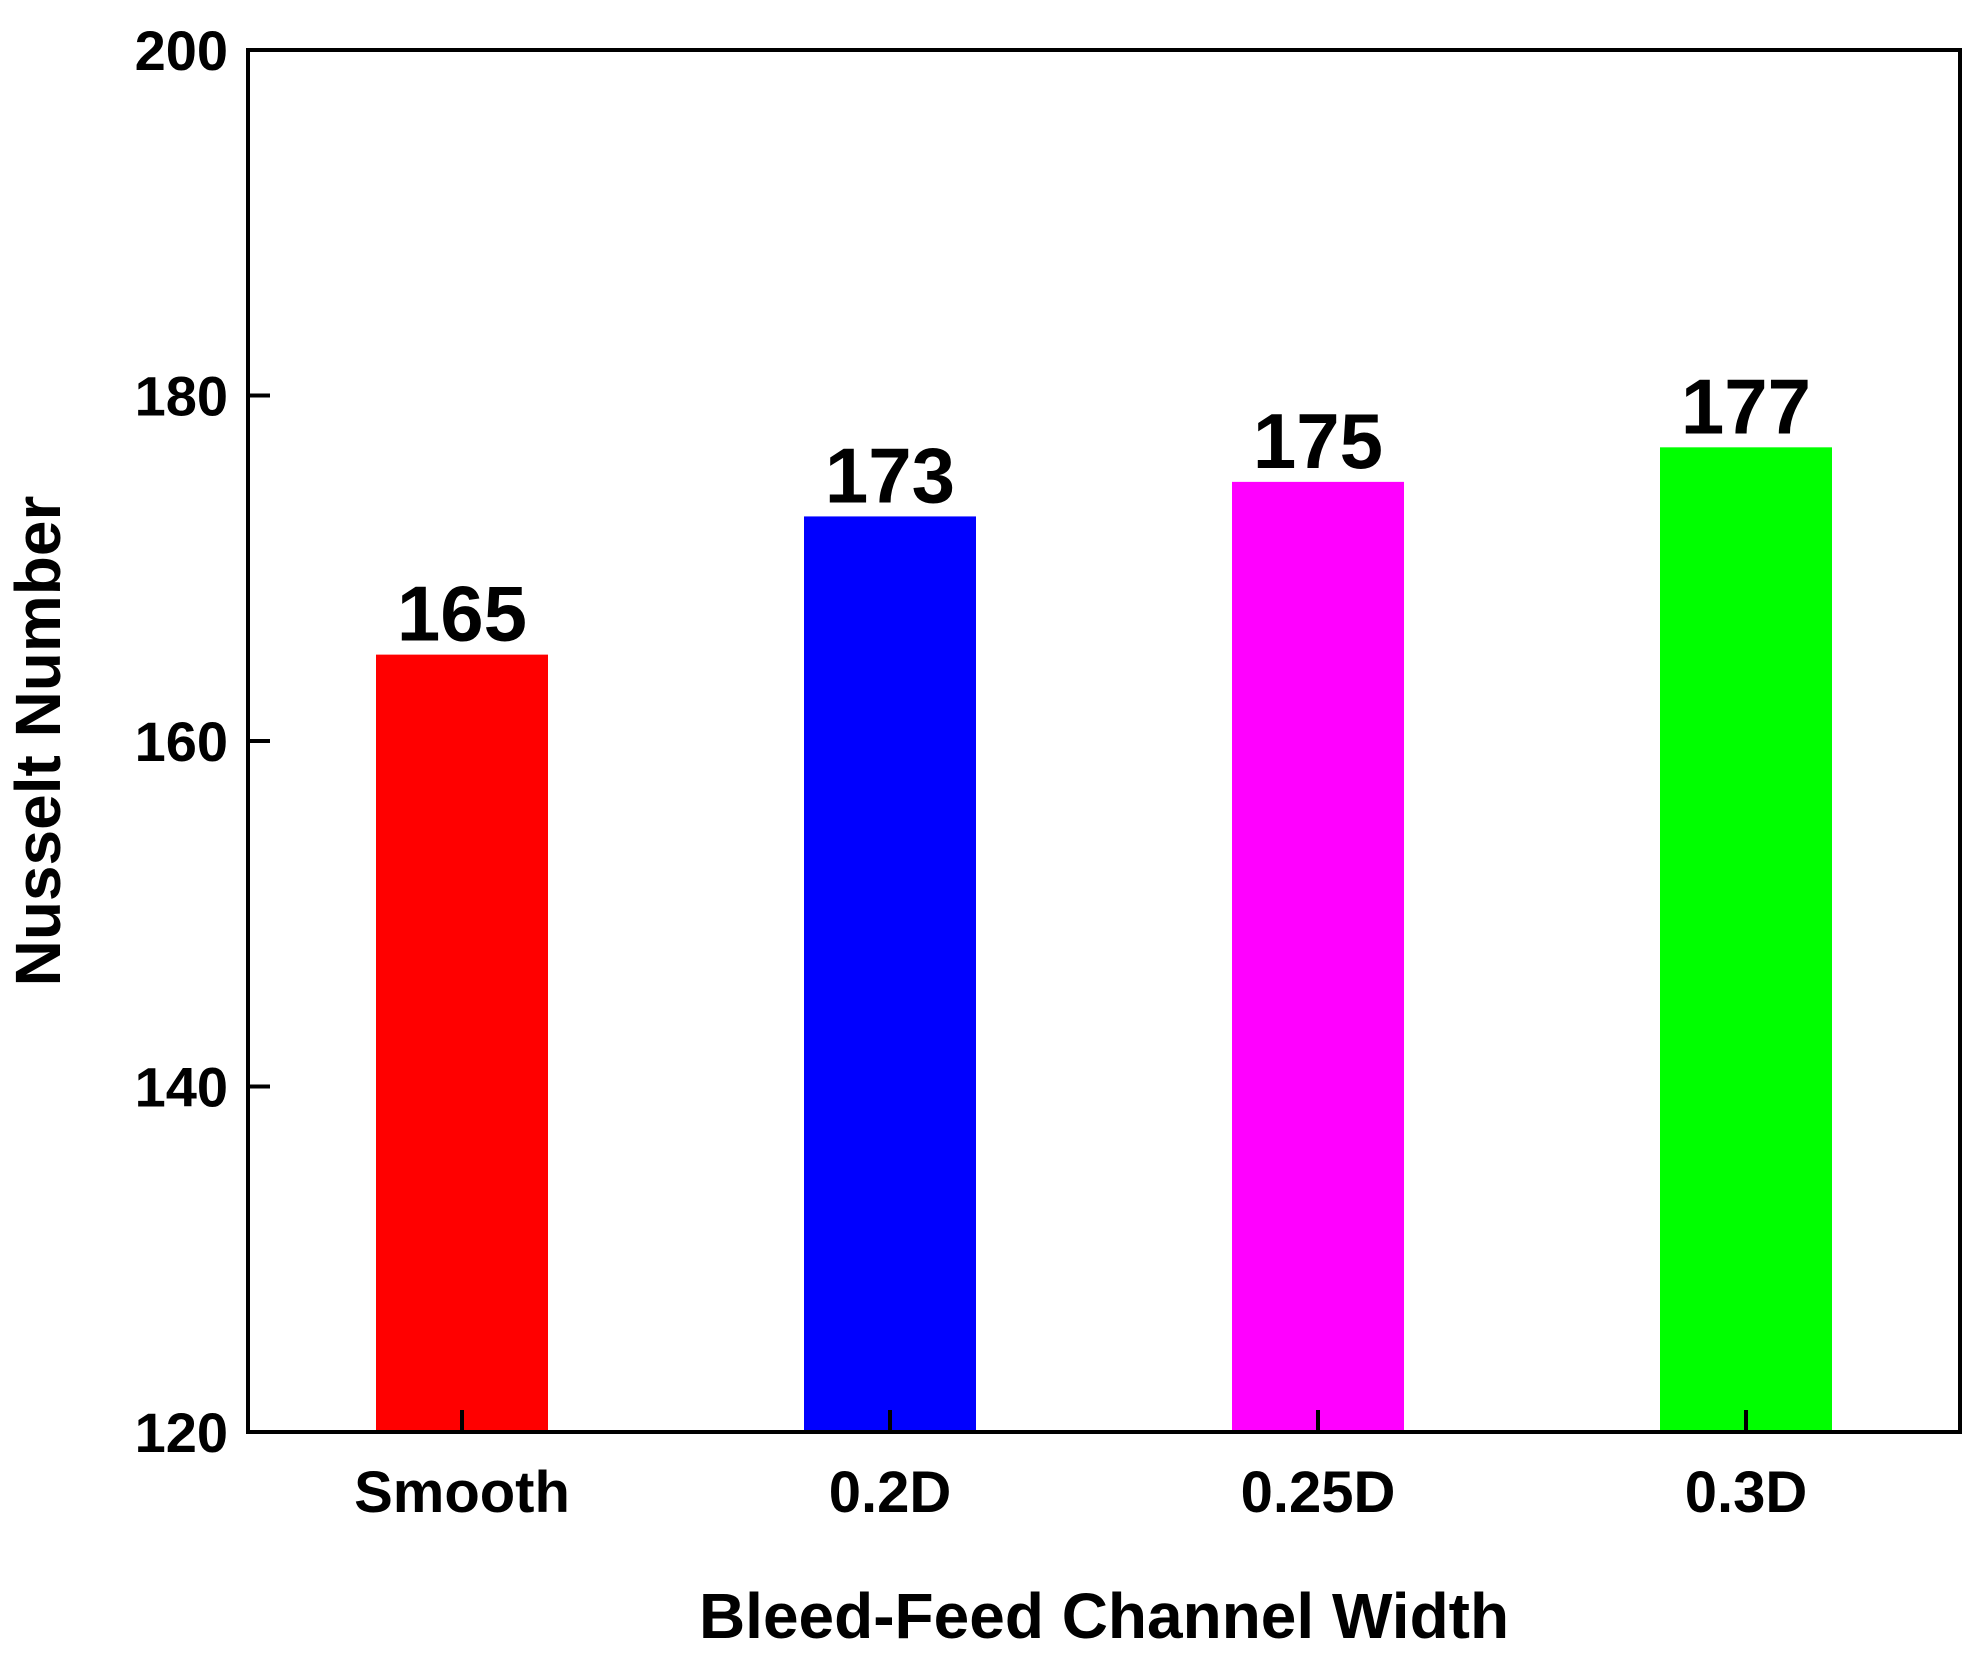 The width and height of the screenshot is (1976, 1673). What do you see at coordinates (1746, 406) in the screenshot?
I see `bar-value-label: 177` at bounding box center [1746, 406].